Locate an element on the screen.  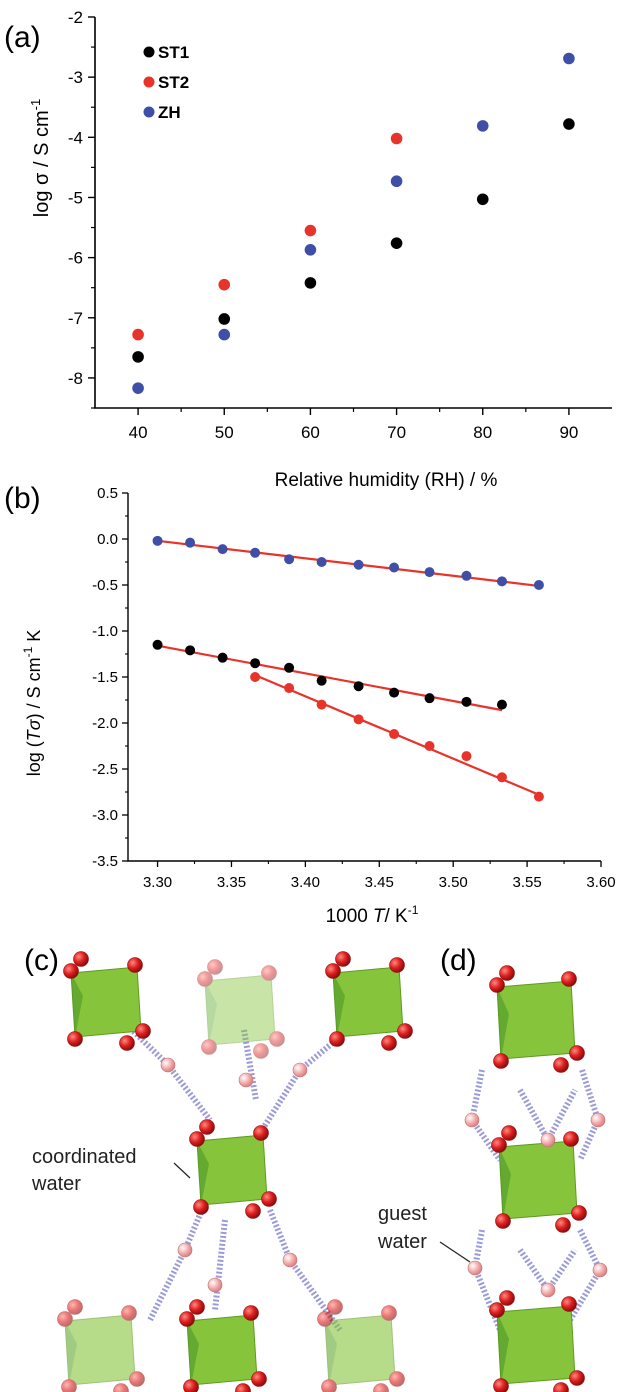
panel-a-y-tick-label: -2 is located at coordinates (75, 17).